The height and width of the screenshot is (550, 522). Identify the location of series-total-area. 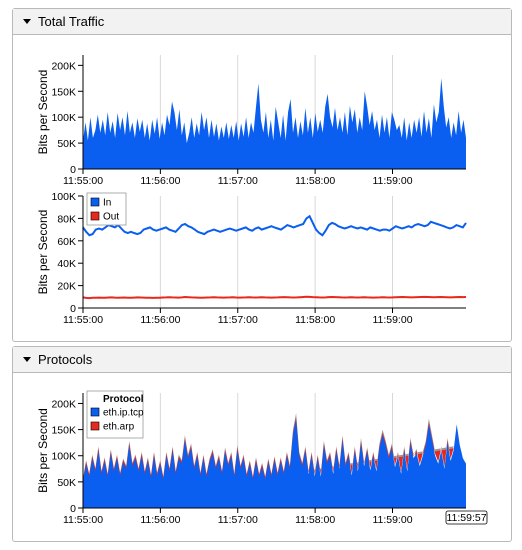
(274, 123).